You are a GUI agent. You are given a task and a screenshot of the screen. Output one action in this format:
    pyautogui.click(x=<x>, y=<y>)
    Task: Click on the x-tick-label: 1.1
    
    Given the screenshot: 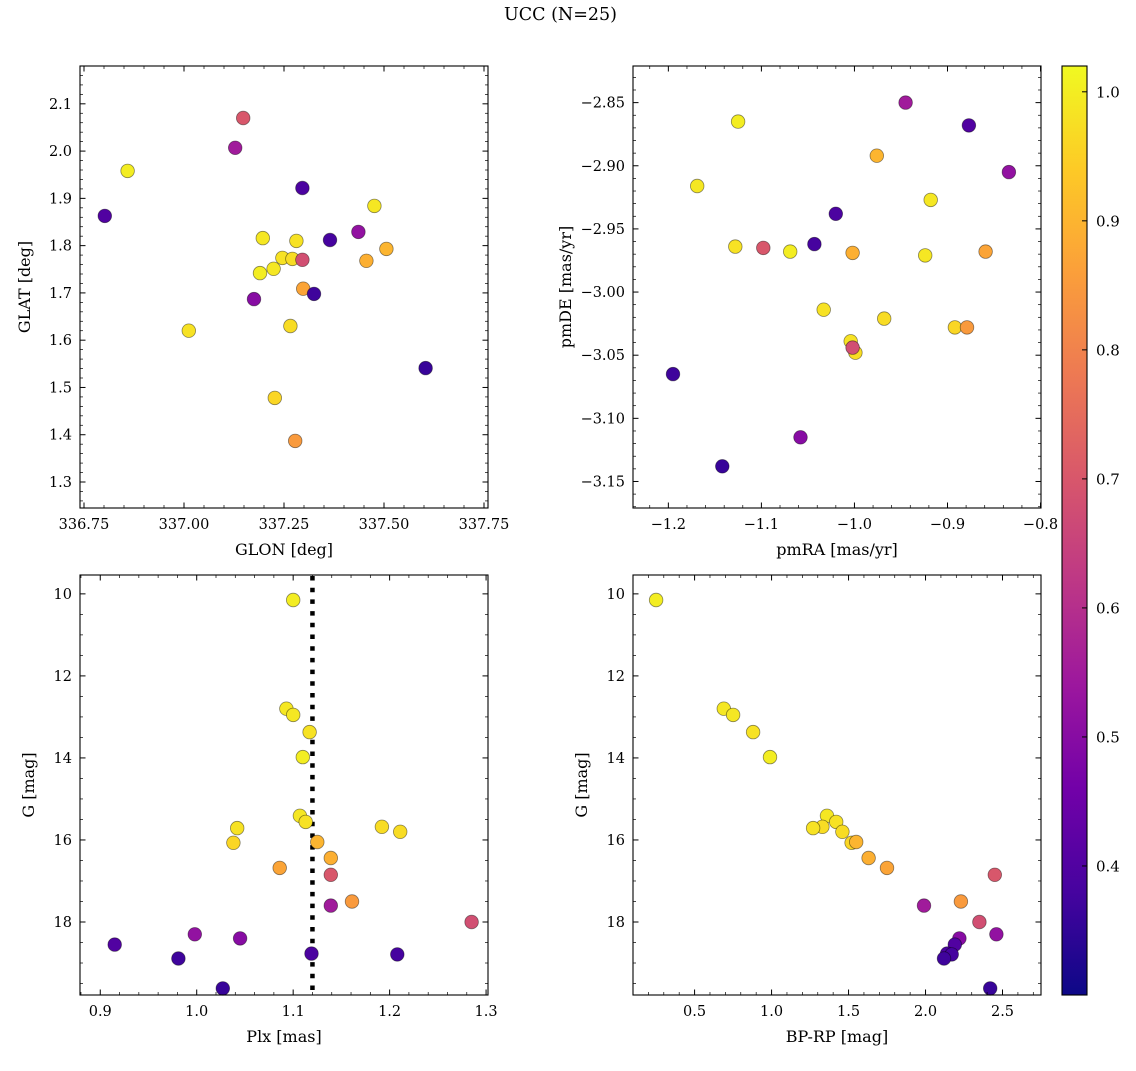 What is the action you would take?
    pyautogui.click(x=293, y=1012)
    